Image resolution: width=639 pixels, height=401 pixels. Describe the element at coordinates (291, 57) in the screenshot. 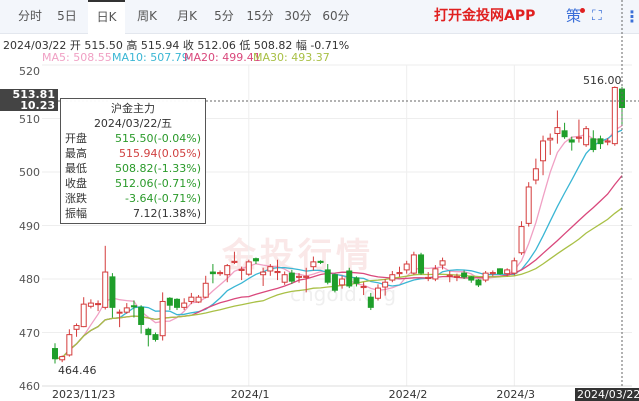

I see `ma30-legend: MA30: 493.37` at that location.